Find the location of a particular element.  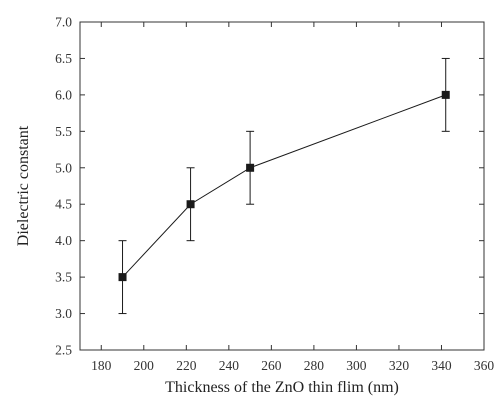

x-tick-label: 320 is located at coordinates (399, 365).